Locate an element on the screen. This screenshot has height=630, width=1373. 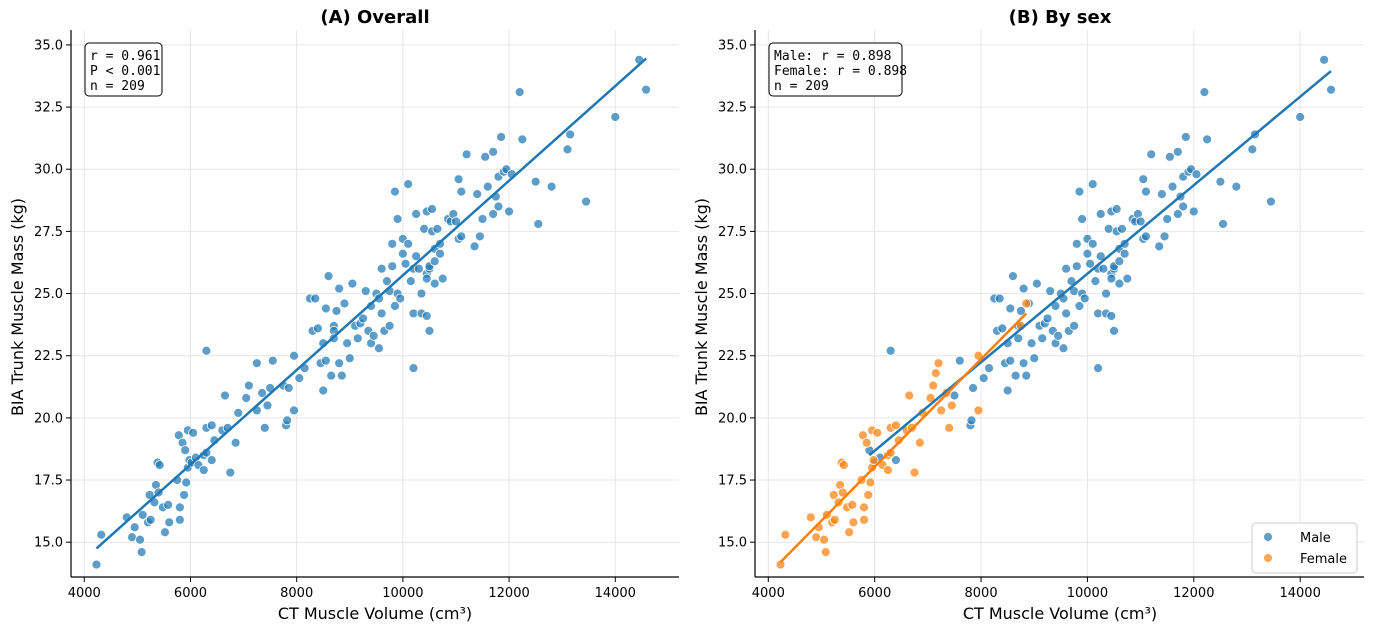
chart-title: (A) Overall is located at coordinates (374, 17).